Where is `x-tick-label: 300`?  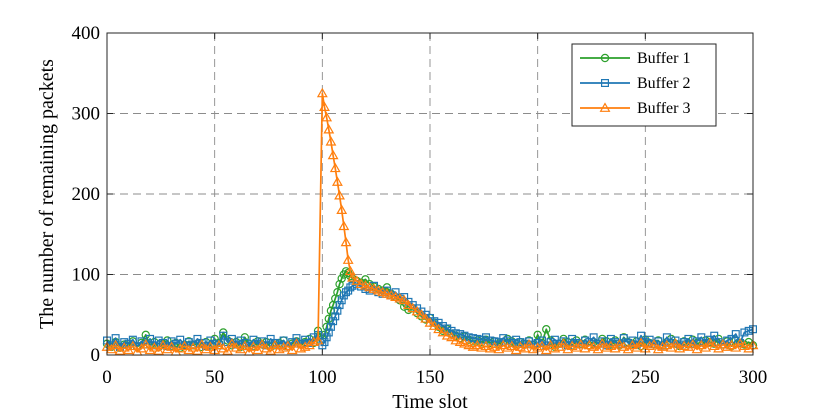
x-tick-label: 300 is located at coordinates (753, 377).